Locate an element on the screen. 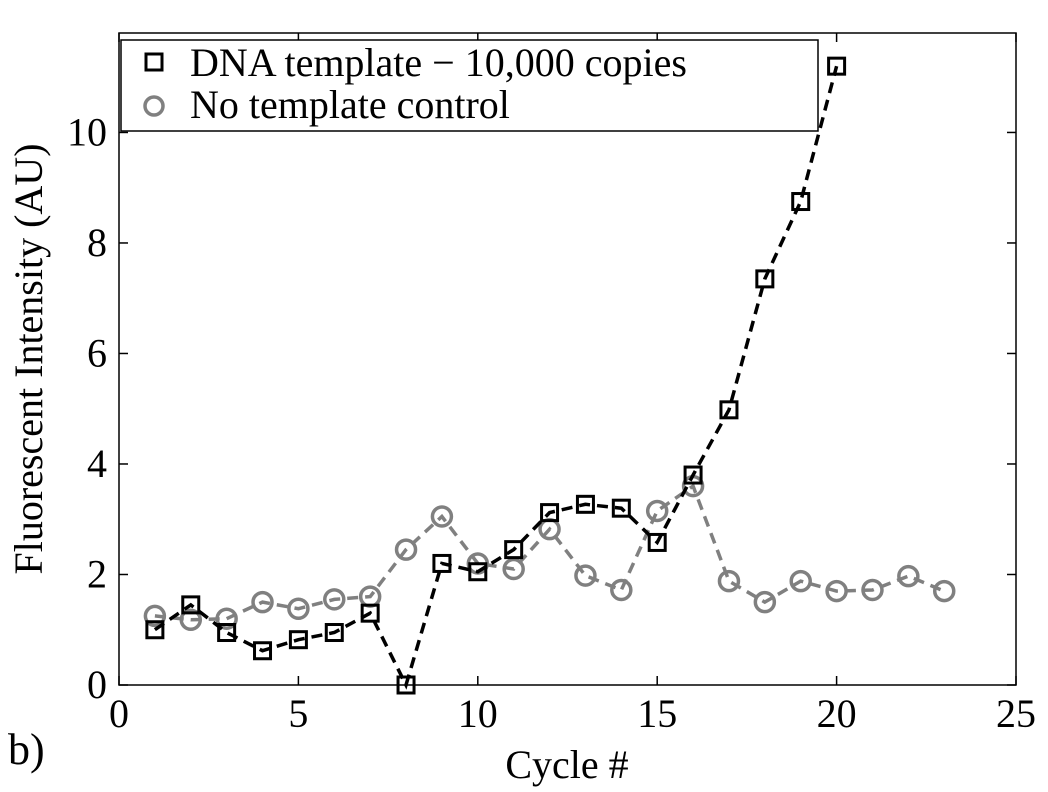 This screenshot has width=1048, height=792. x-tick-label: 0 is located at coordinates (119, 713).